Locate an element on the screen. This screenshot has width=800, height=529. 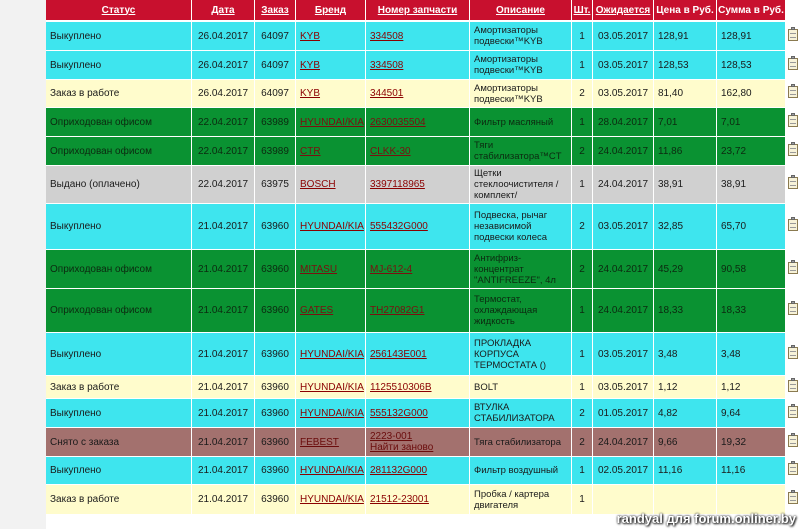
part-number-link: TH27082G1 is located at coordinates (397, 310).